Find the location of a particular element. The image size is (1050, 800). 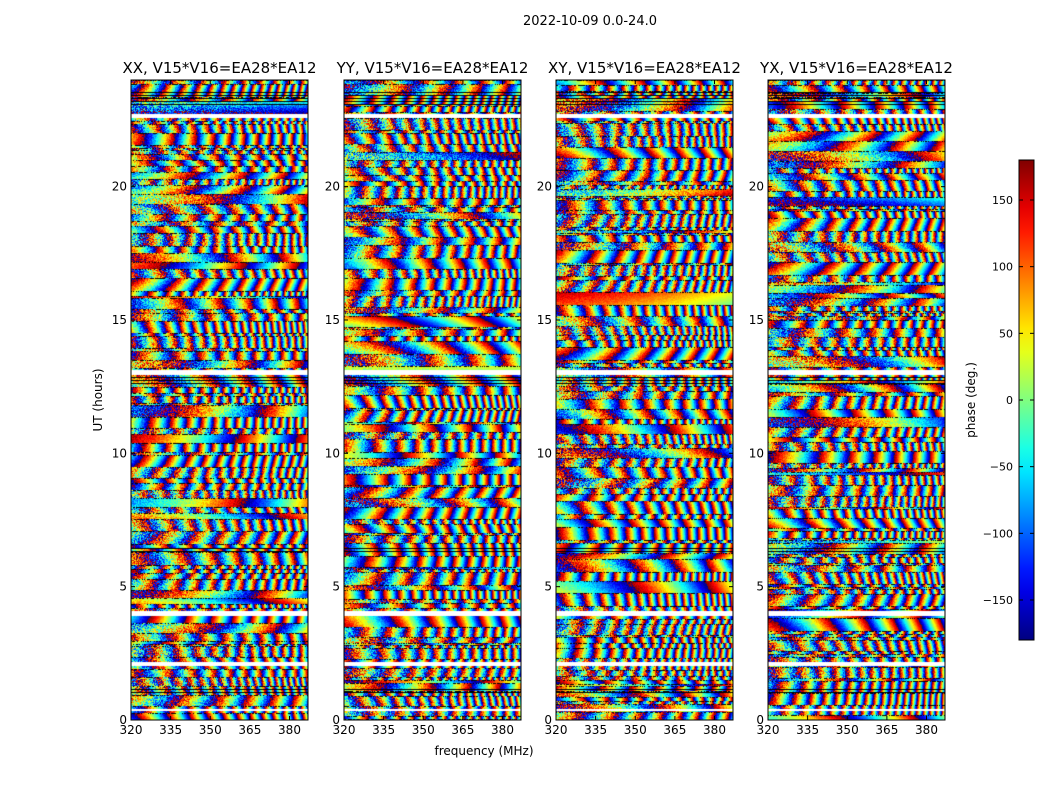

y-axis-label: UT (hours) is located at coordinates (98, 399).